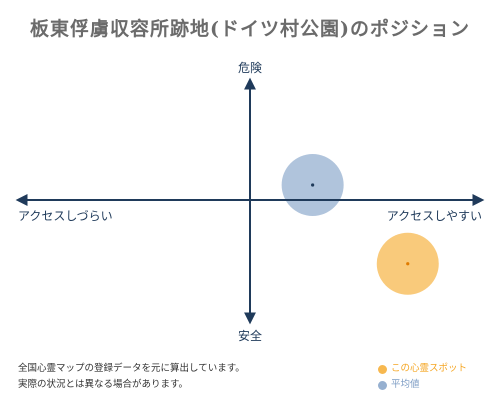 The image size is (500, 400). I want to click on footer-line-2: 実際の状況とは異なる場合があります。, so click(103, 384).